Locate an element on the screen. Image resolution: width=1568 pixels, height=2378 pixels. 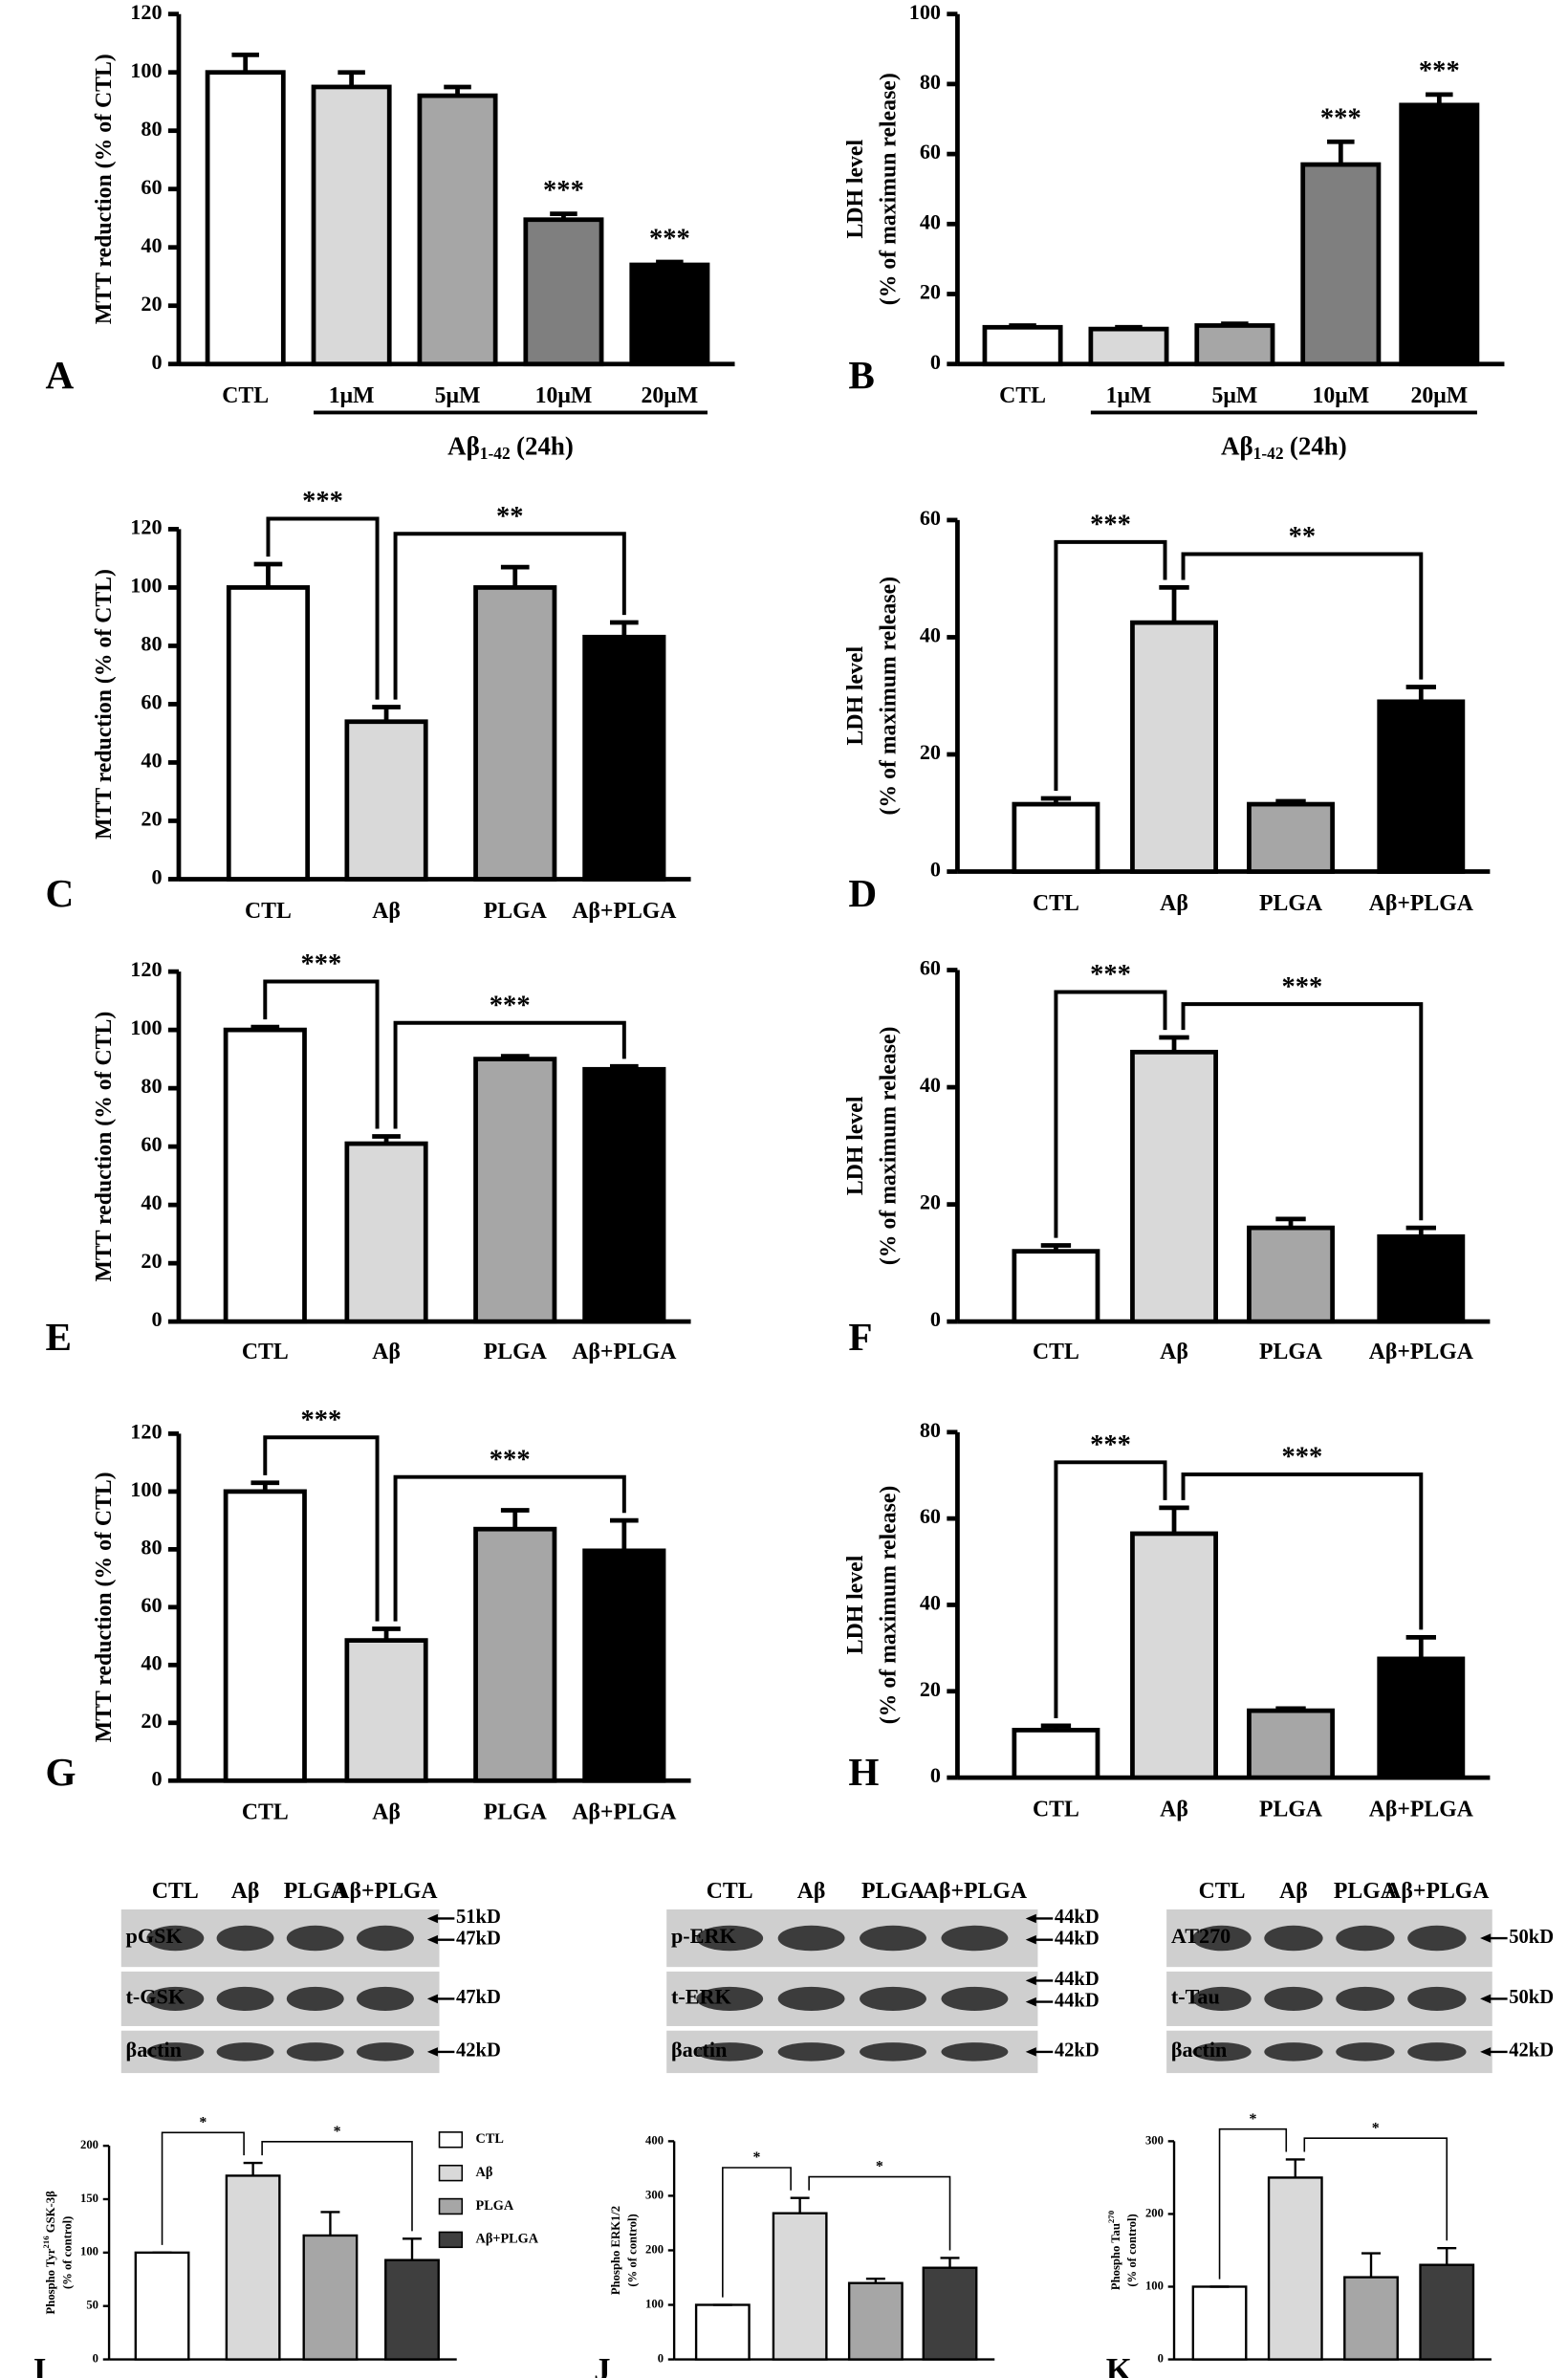
y-tick-label: 300 is located at coordinates (654, 2194).